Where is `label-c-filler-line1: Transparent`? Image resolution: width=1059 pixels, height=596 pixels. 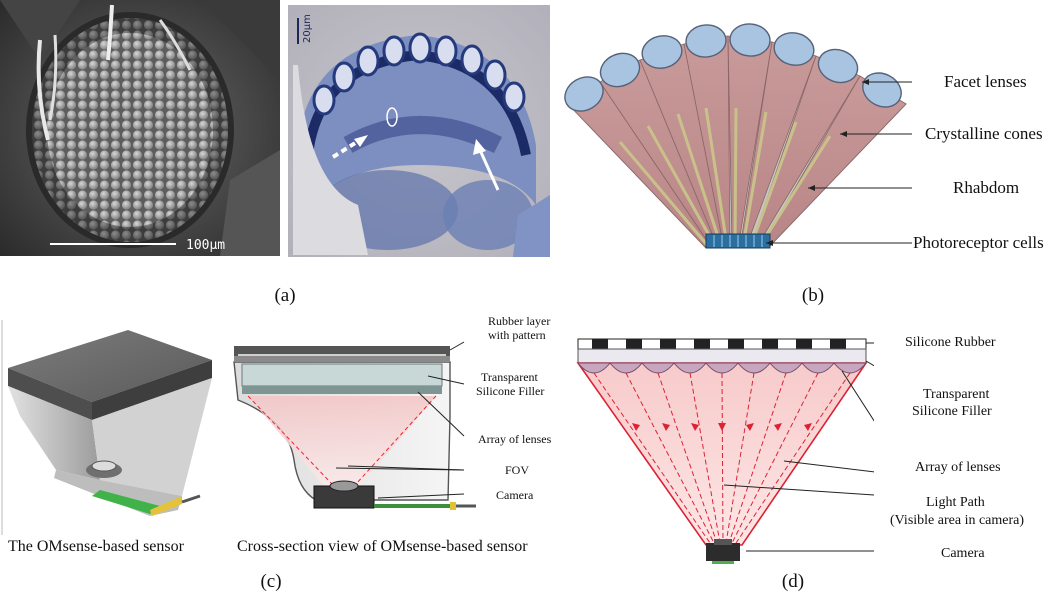
label-c-filler-line1: Transparent is located at coordinates (509, 377).